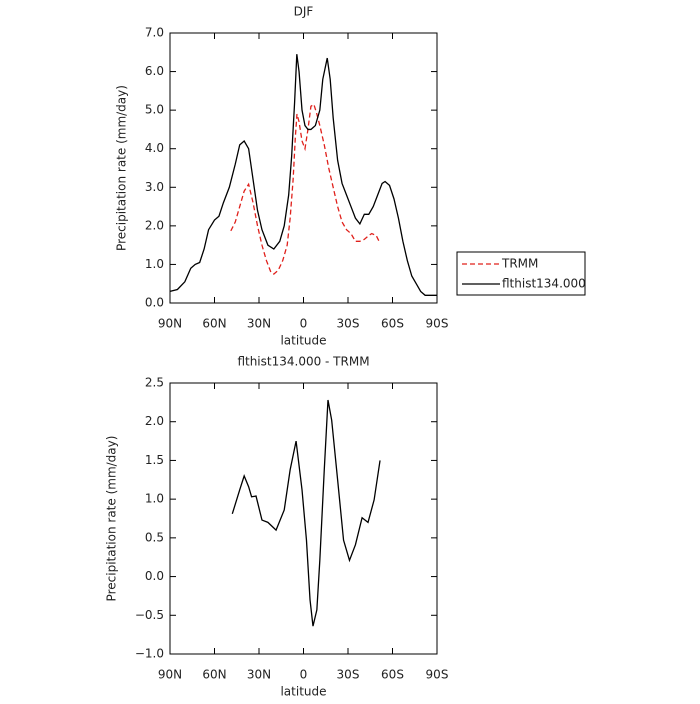 This screenshot has width=700, height=704. What do you see at coordinates (304, 12) in the screenshot?
I see `chart-title: DJF` at bounding box center [304, 12].